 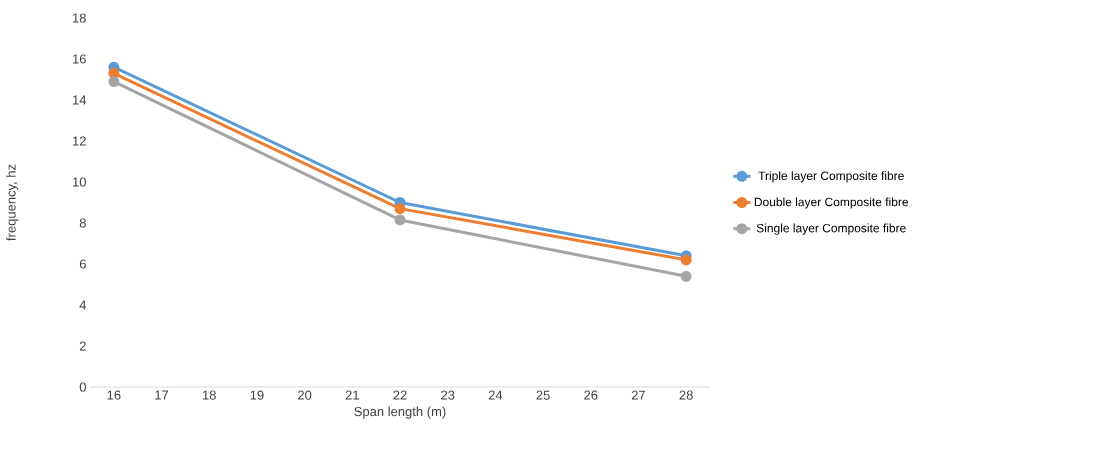 What do you see at coordinates (400, 395) in the screenshot?
I see `x-tick-label: 22` at bounding box center [400, 395].